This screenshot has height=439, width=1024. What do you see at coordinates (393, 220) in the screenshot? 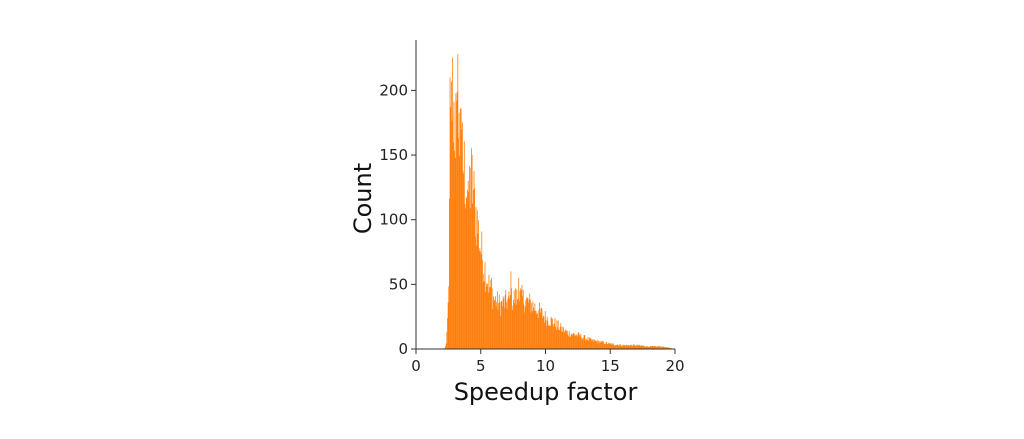
I see `y-tick-label: 100` at bounding box center [393, 220].